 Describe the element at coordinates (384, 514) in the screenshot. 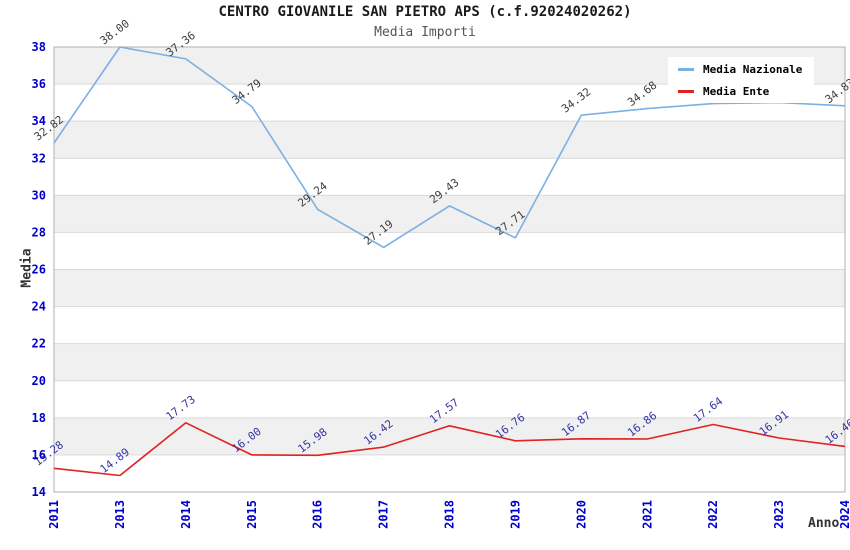

I see `x-tick-label: 2017` at that location.